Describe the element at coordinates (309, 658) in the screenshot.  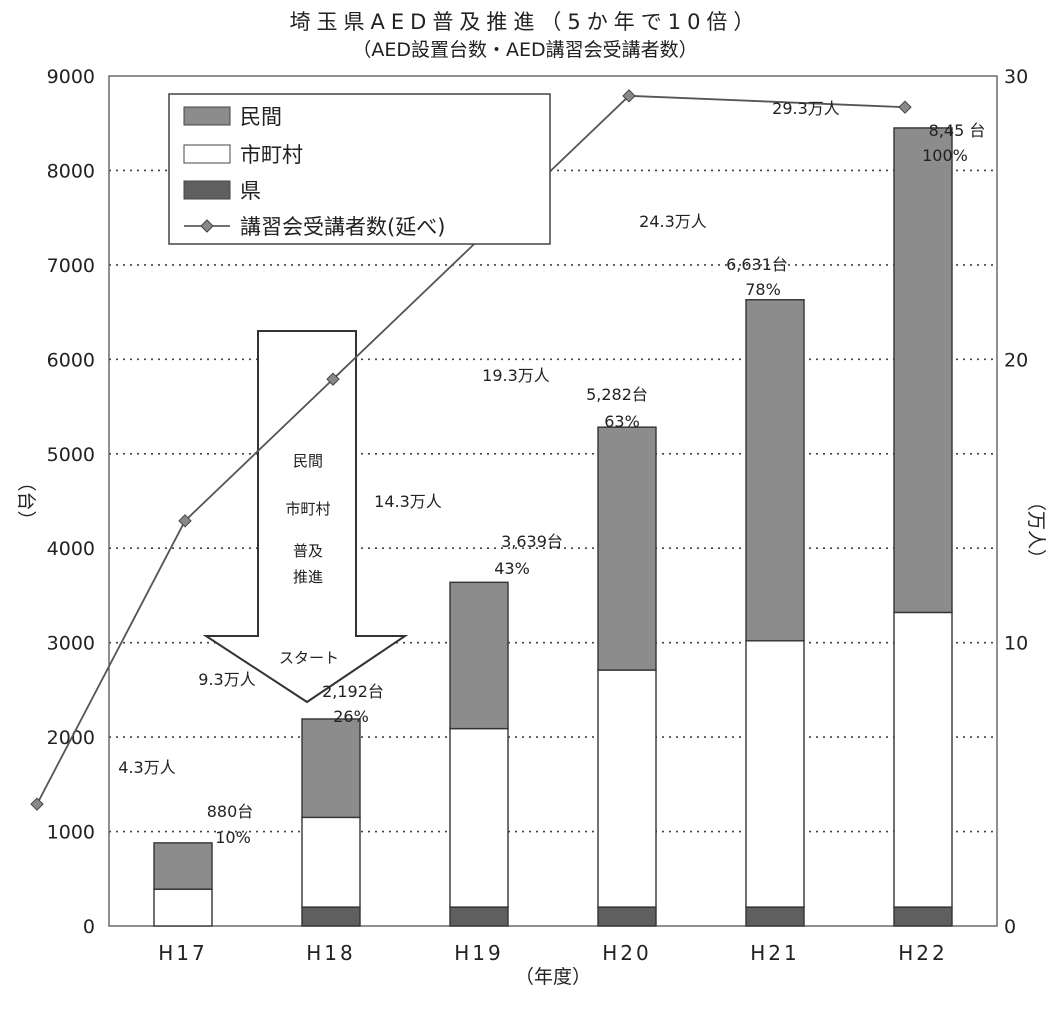
I see `start-arrow-label: スタート` at that location.